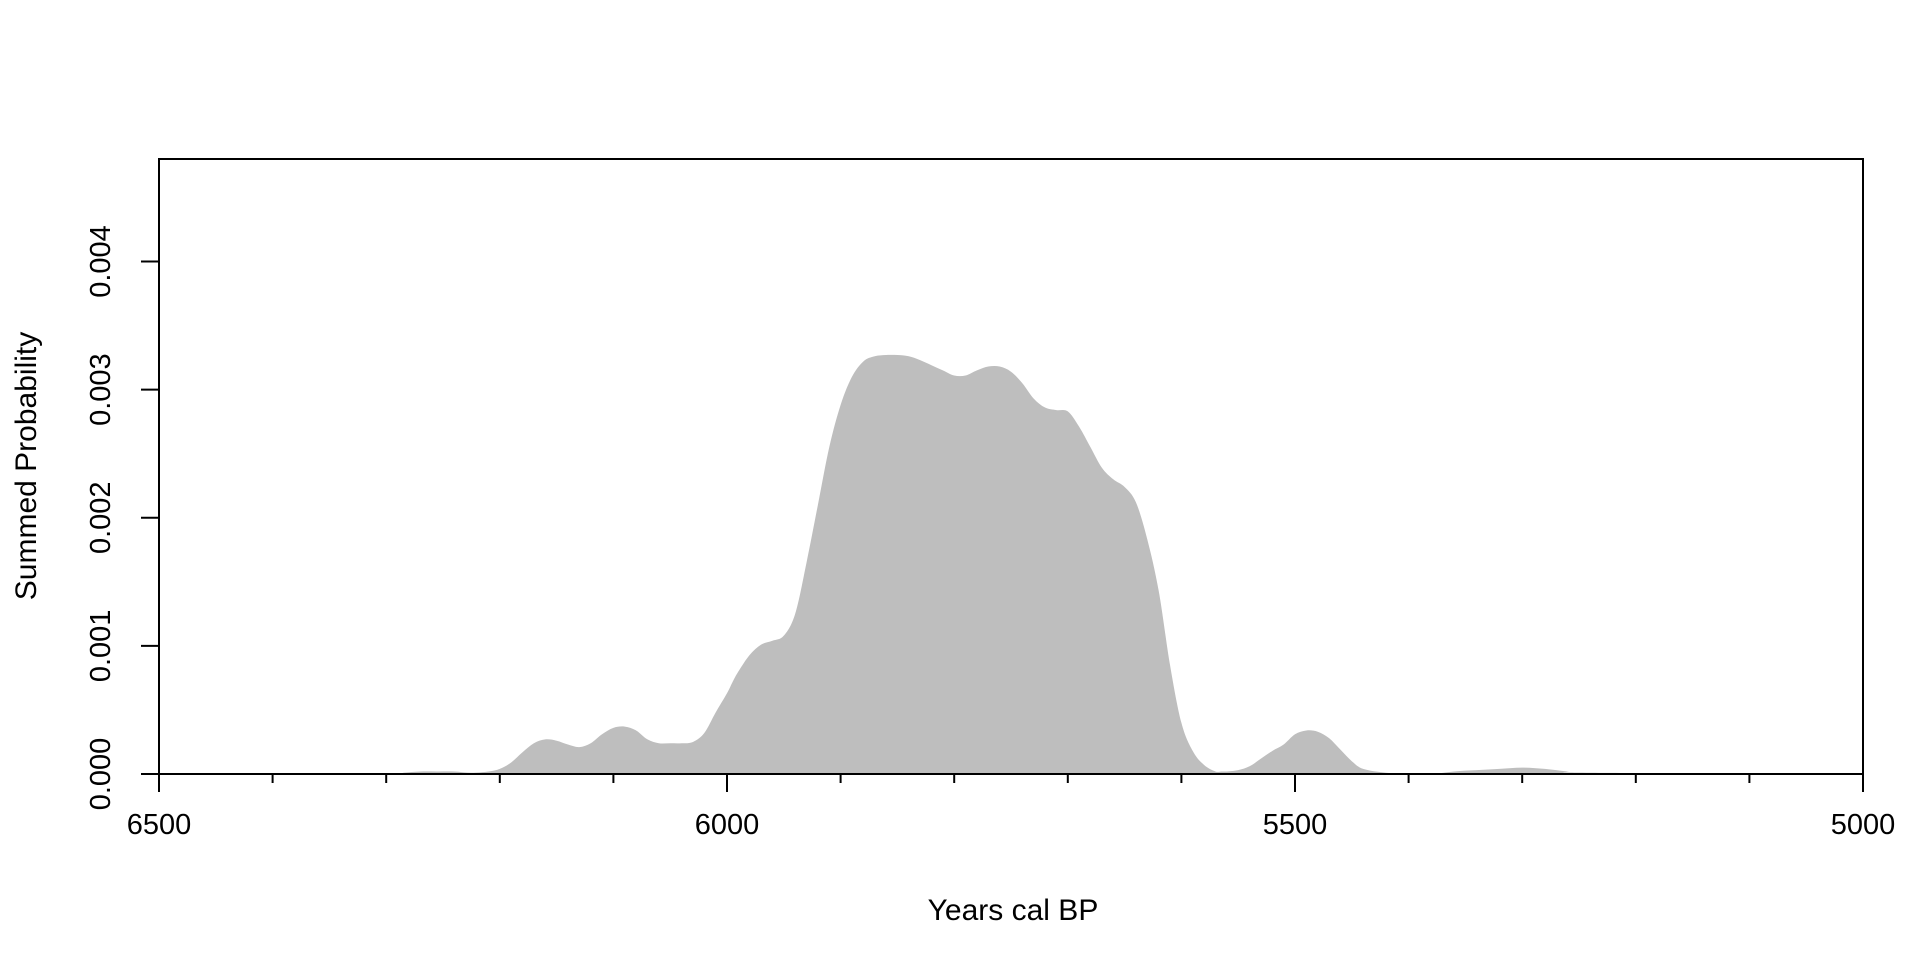 This screenshot has width=1920, height=960. Describe the element at coordinates (26, 466) in the screenshot. I see `y-axis-title: Summed Probability` at that location.